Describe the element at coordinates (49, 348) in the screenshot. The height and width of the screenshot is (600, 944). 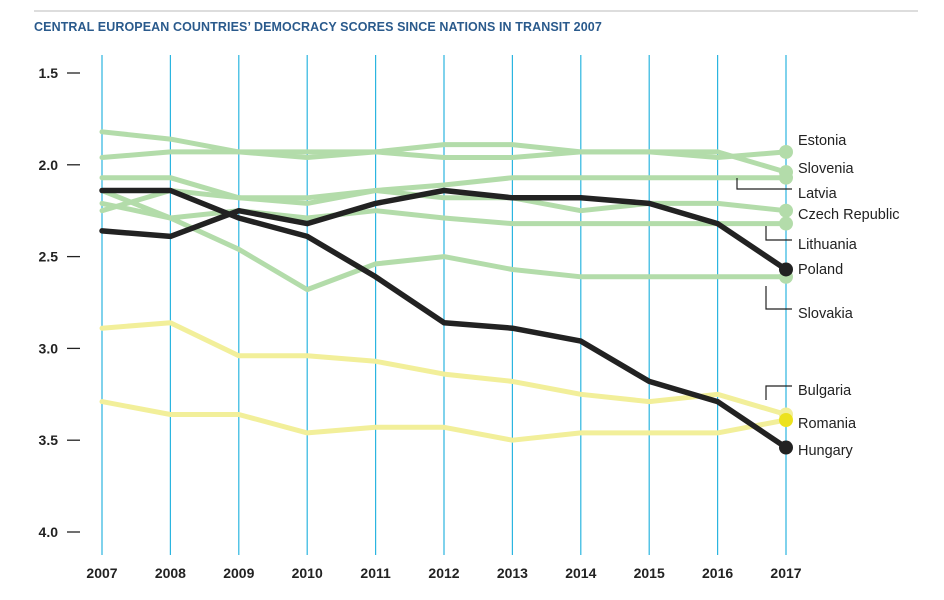
I see `y-tick-label: 3.0` at that location.